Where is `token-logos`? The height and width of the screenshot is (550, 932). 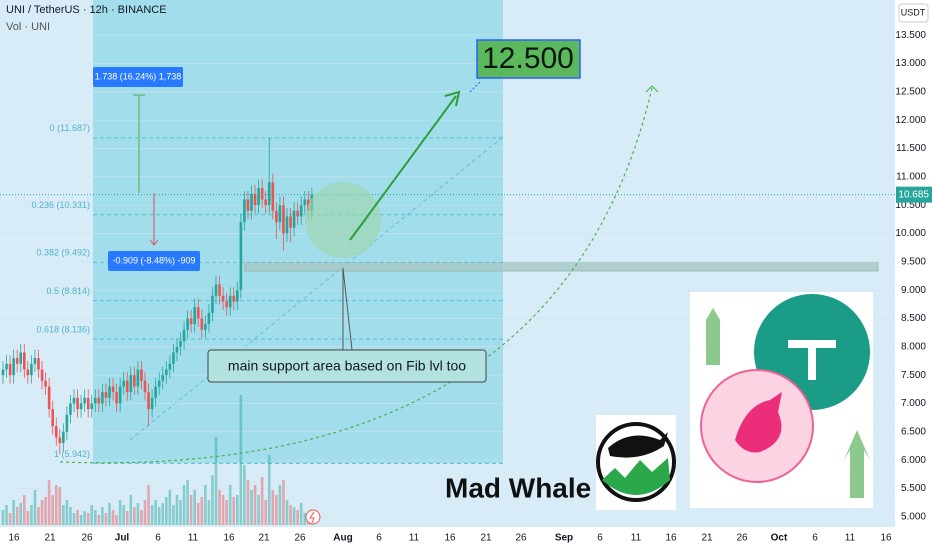 token-logos is located at coordinates (781, 400).